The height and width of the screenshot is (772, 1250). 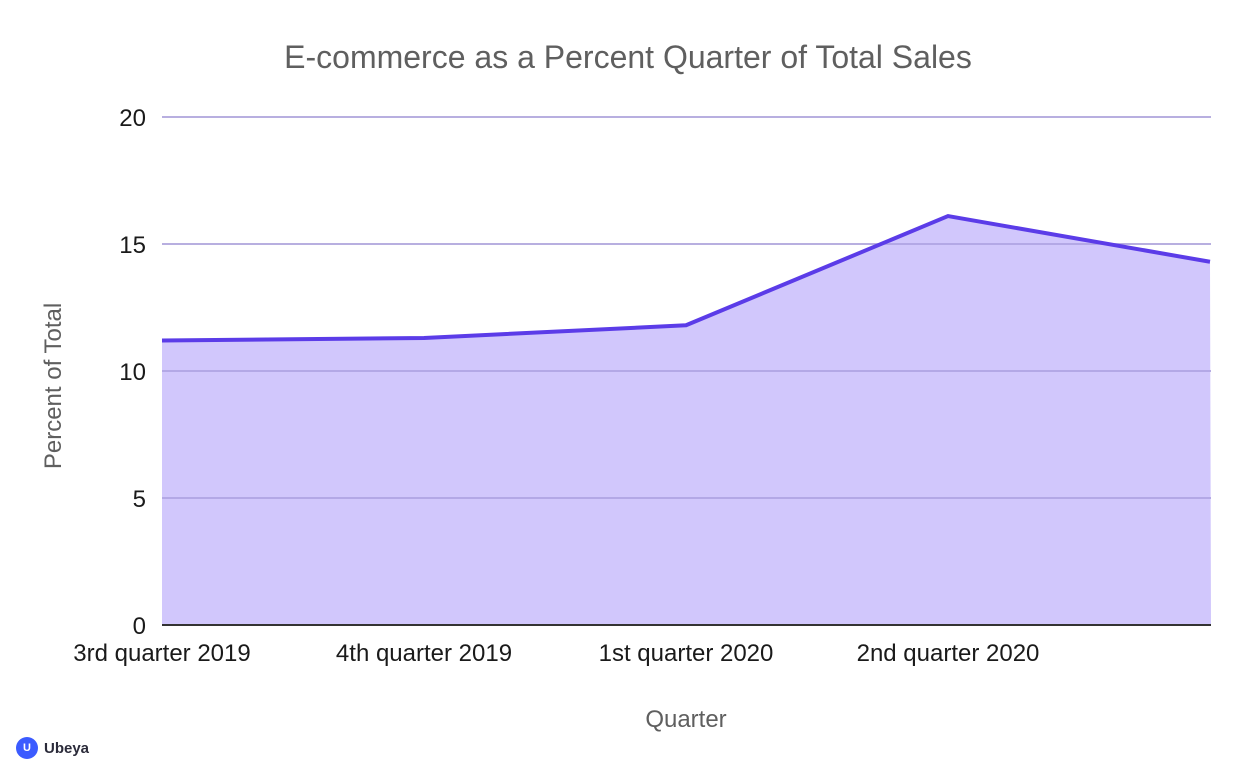 I want to click on ubeya-logo-icon: U, so click(x=27, y=748).